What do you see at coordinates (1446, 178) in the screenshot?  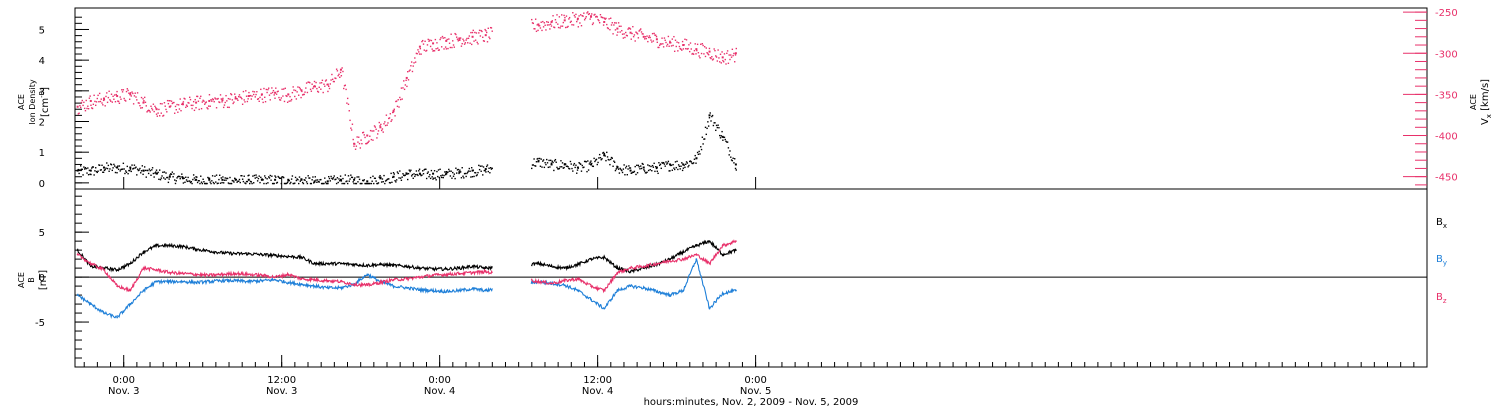 I see `top-right-tick-label: -450` at bounding box center [1446, 178].